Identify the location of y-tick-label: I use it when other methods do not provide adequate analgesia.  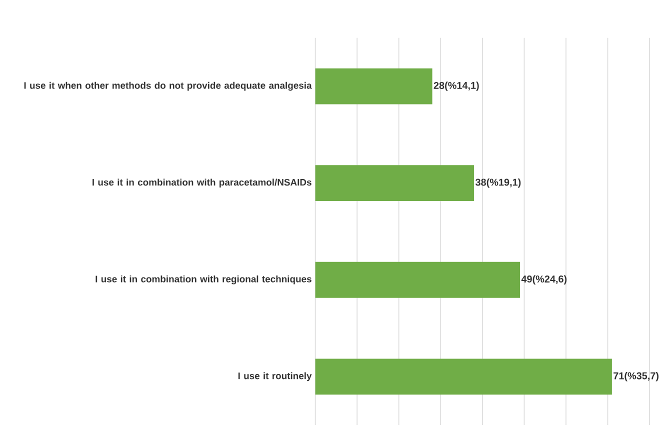
(168, 86).